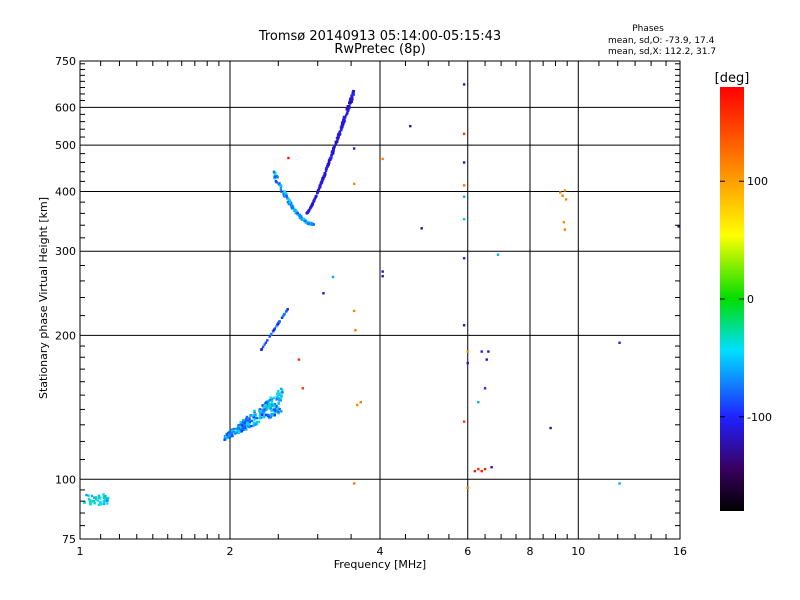  Describe the element at coordinates (43, 298) in the screenshot. I see `y-axis-label: Stationary phase Virtual Height [km]` at that location.